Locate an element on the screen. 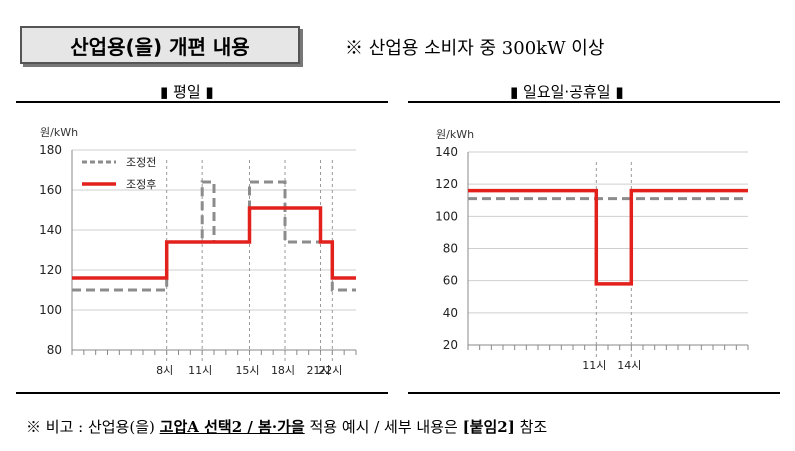 Image resolution: width=795 pixels, height=451 pixels. footer-suffix: 참조 is located at coordinates (531, 427).